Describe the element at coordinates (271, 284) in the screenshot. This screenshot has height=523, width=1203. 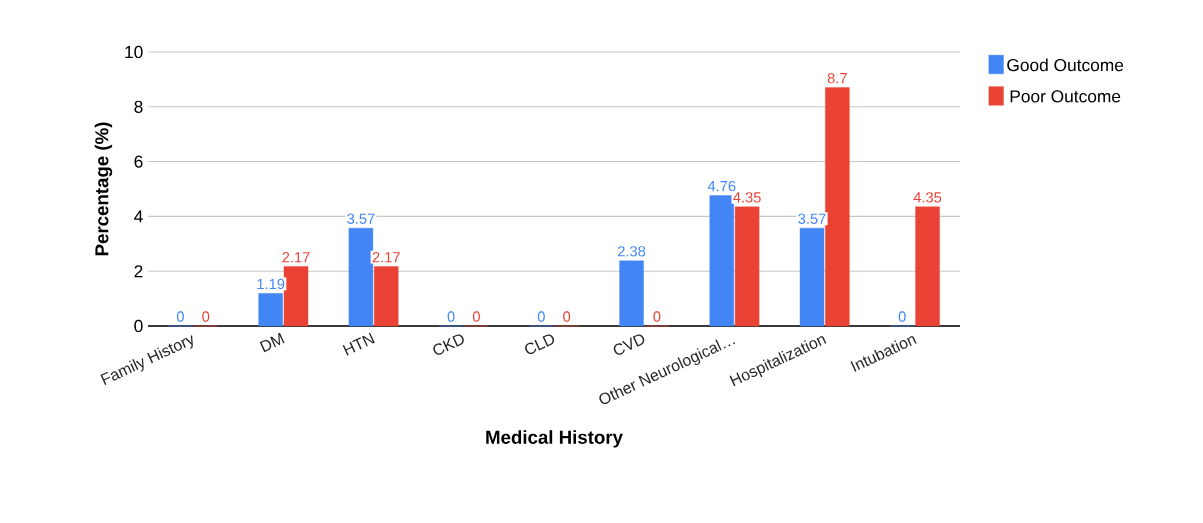
I see `data-label: 1.19` at that location.